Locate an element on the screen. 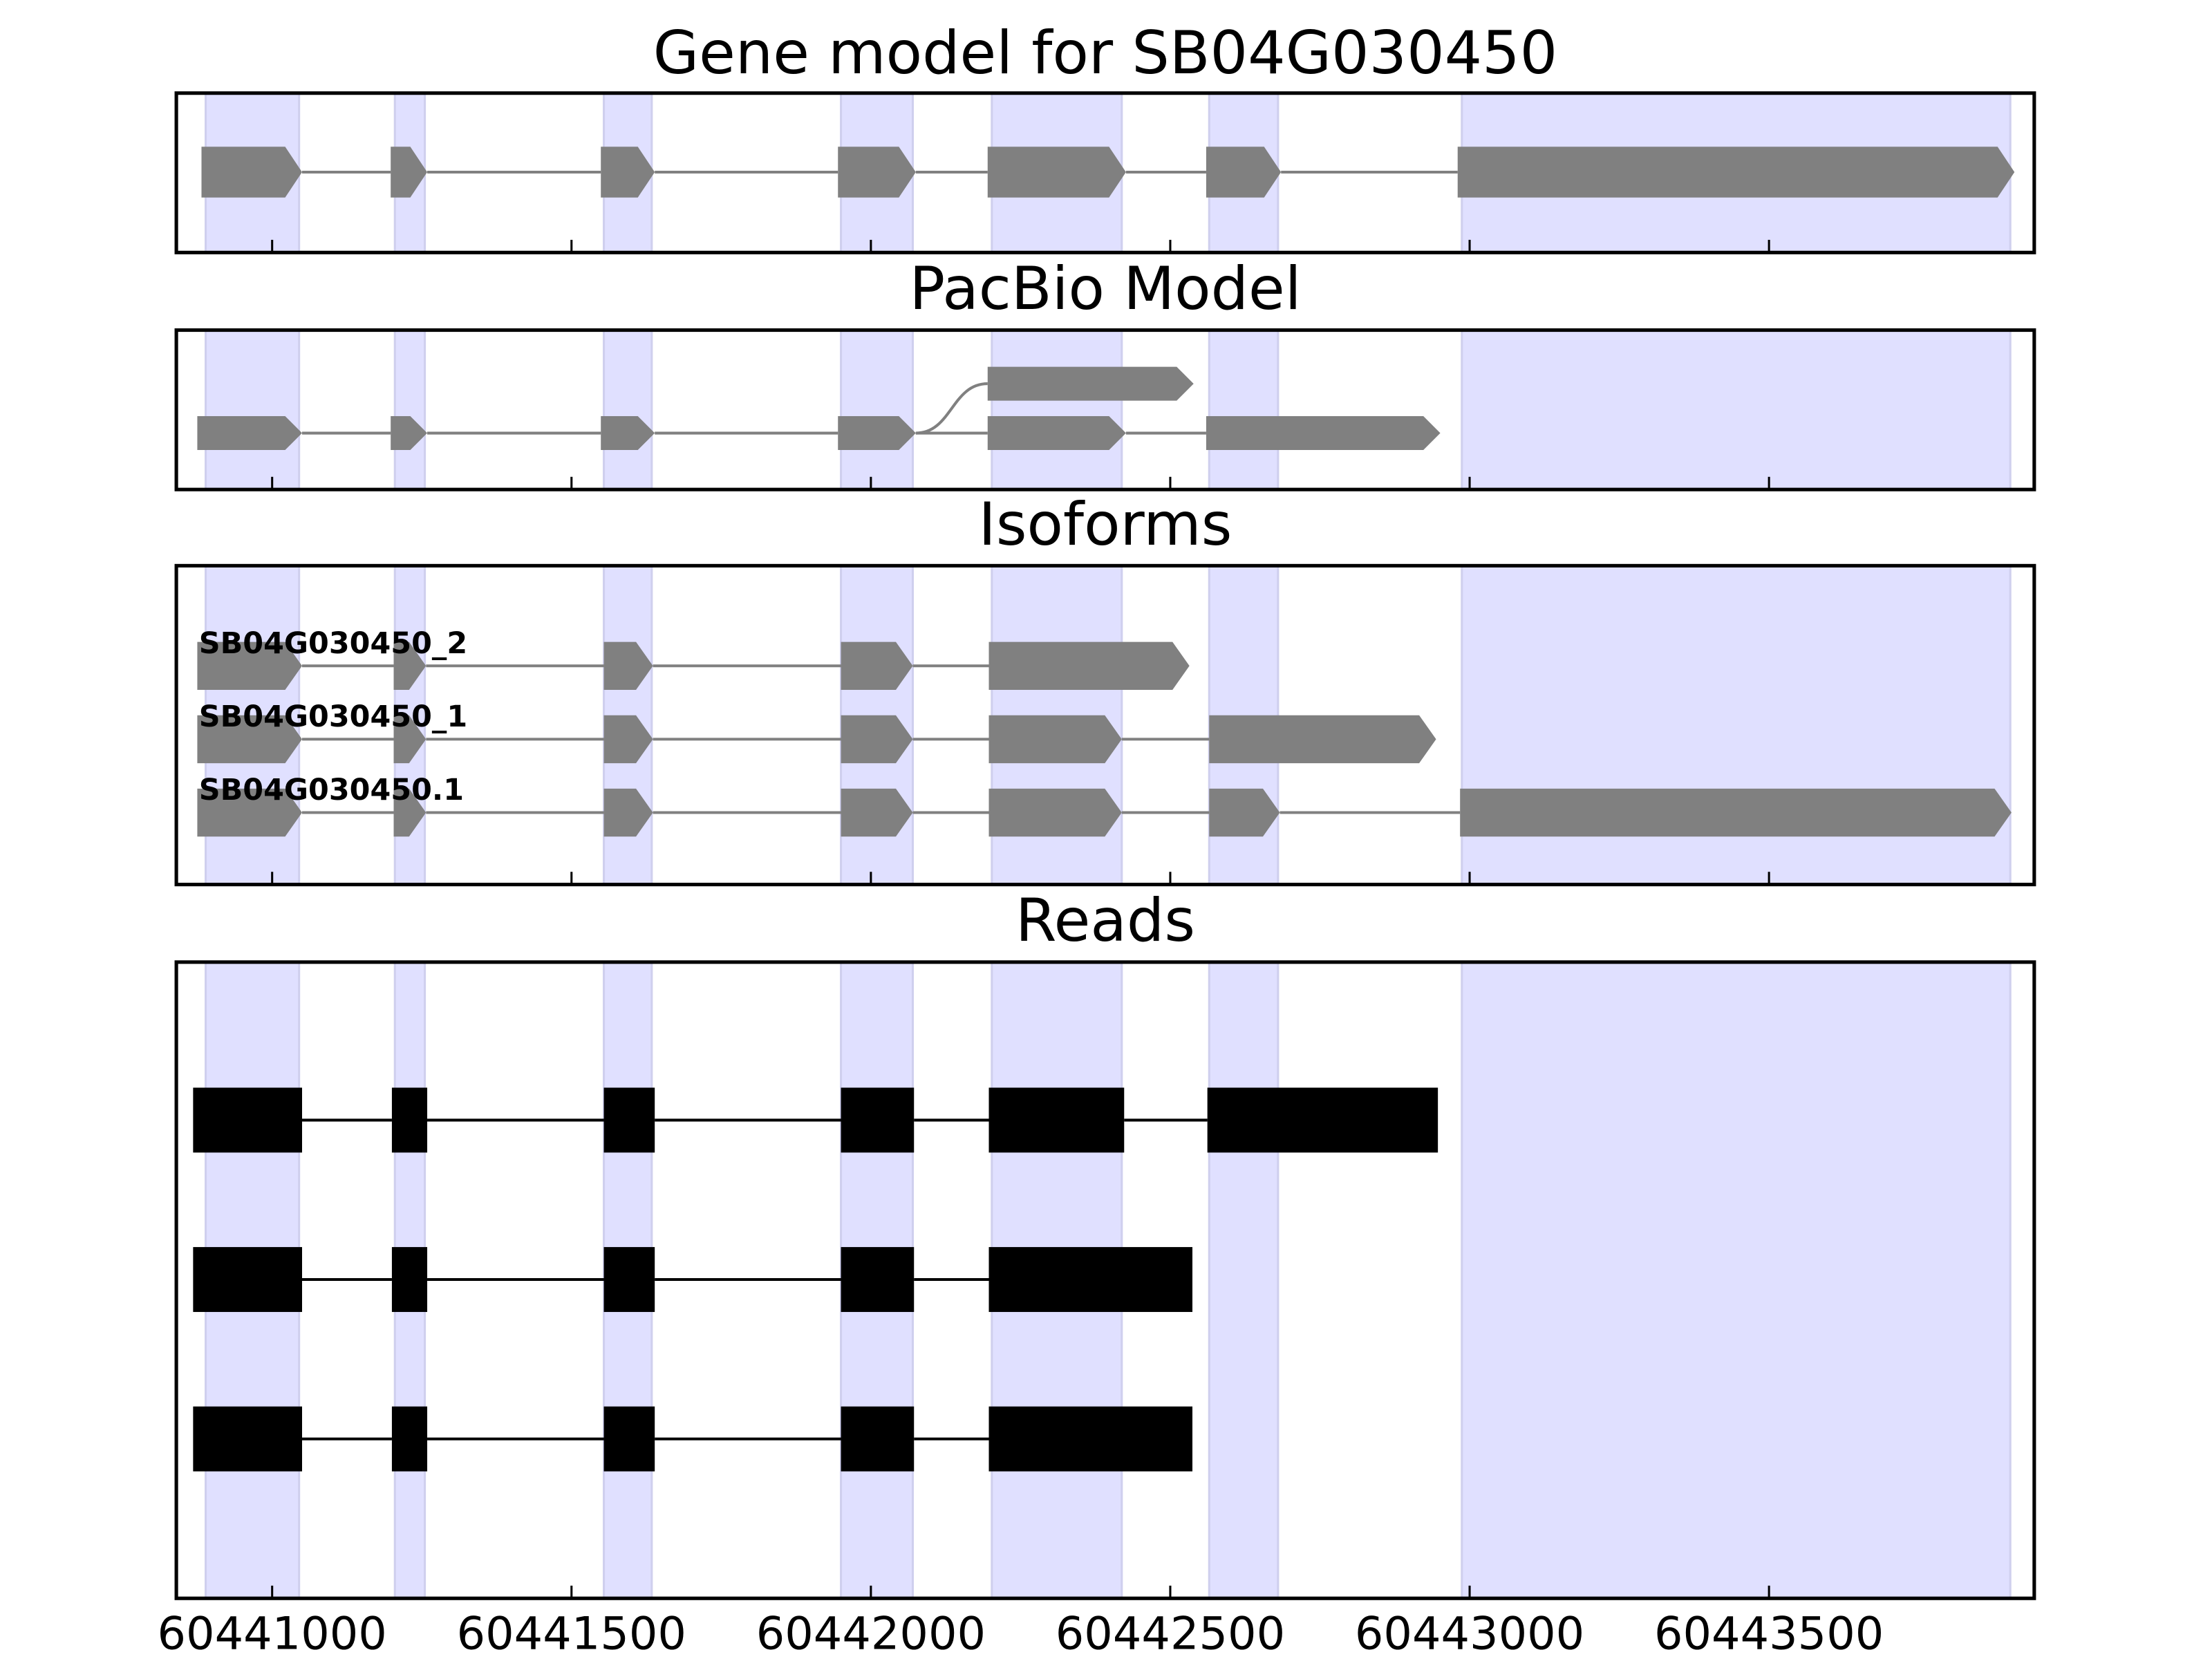 The height and width of the screenshot is (1659, 2212). isoform-label: SB04G030450_2 is located at coordinates (333, 643).